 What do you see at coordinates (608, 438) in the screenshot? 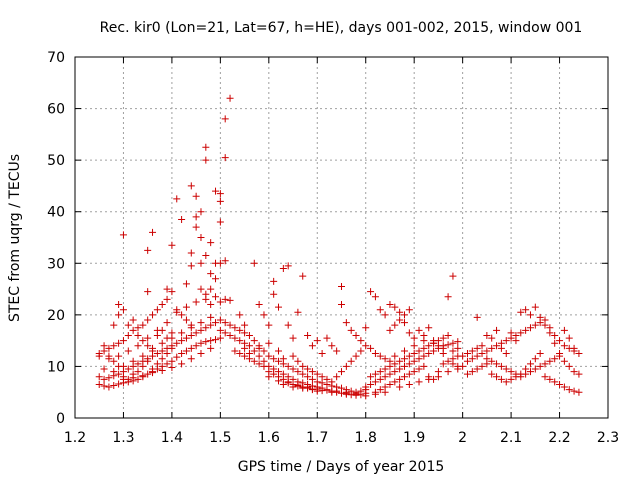
I see `x-tick-label: 2.3` at bounding box center [608, 438].